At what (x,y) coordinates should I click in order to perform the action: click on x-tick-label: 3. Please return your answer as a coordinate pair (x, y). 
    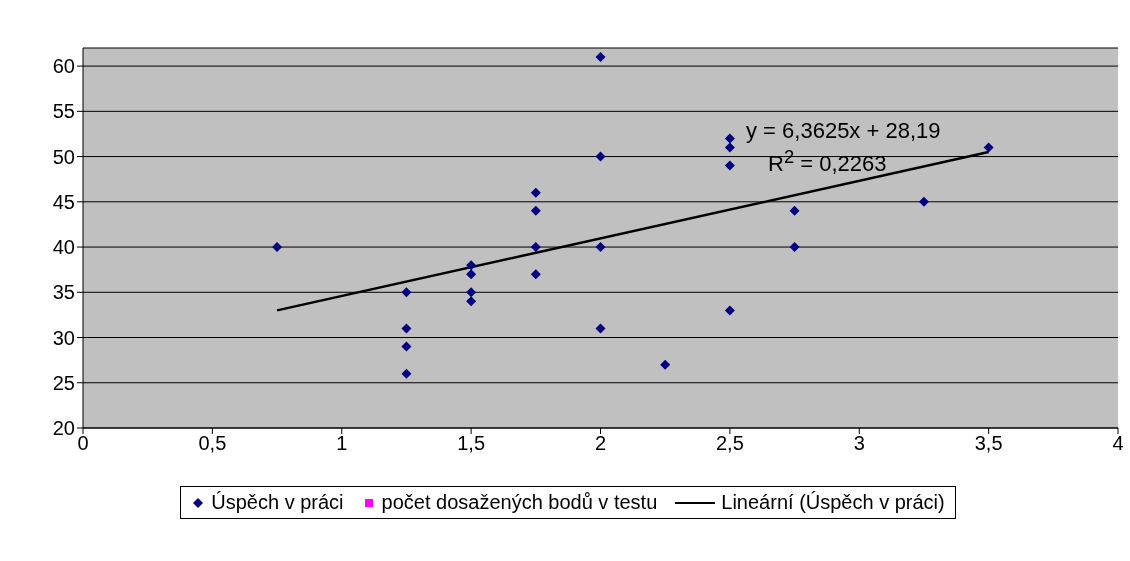
    Looking at the image, I should click on (859, 443).